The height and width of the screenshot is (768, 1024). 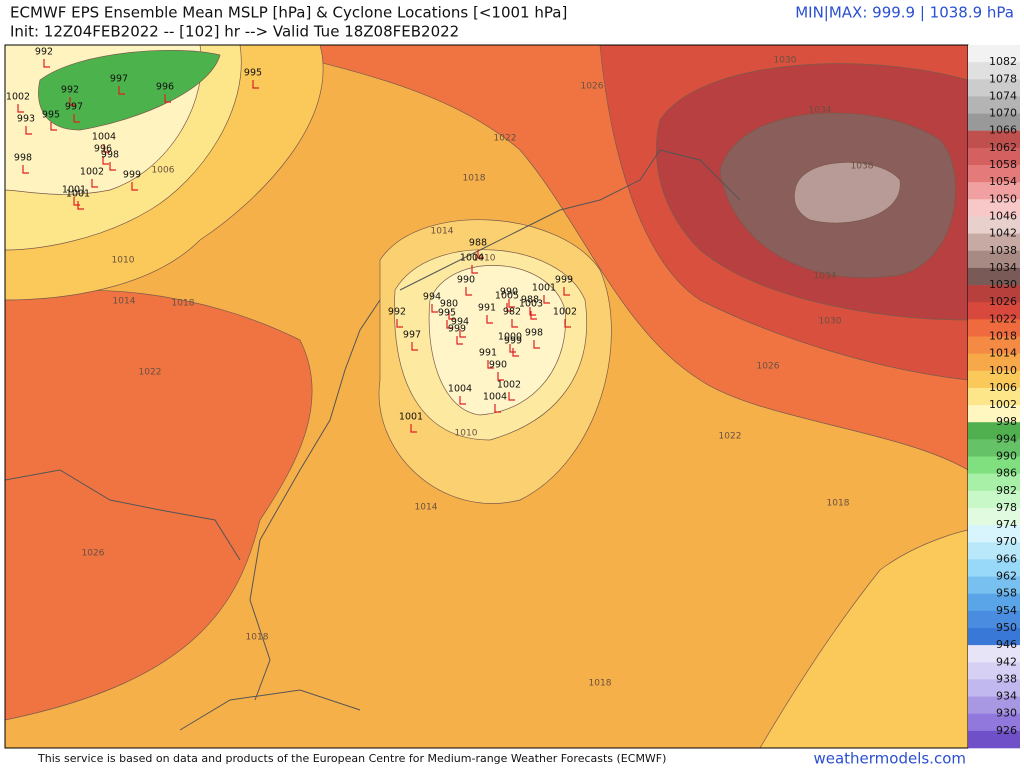 I want to click on colorbar-label: 942, so click(x=1006, y=661).